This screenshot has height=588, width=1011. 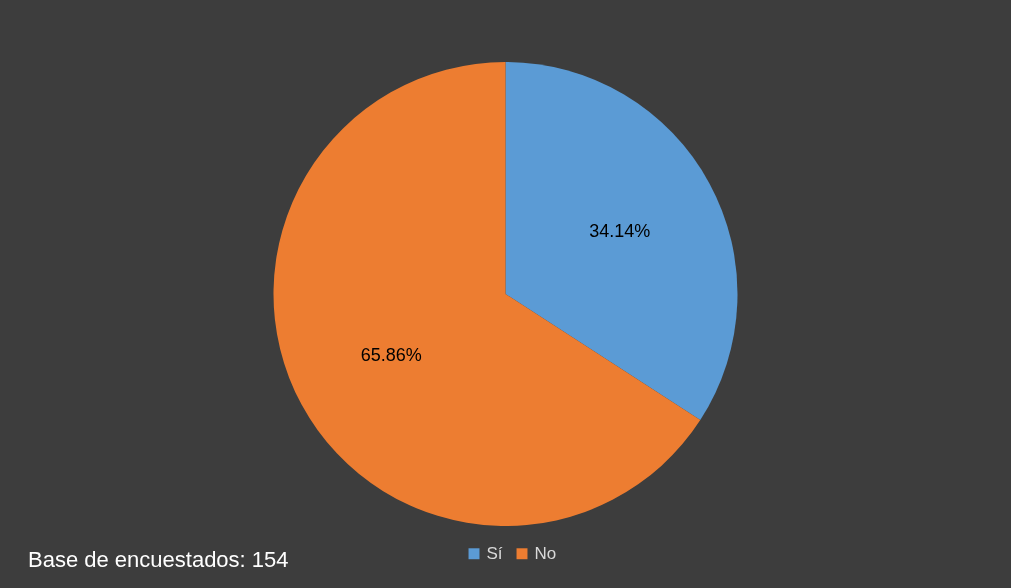 I want to click on legend-label: Sí, so click(x=494, y=553).